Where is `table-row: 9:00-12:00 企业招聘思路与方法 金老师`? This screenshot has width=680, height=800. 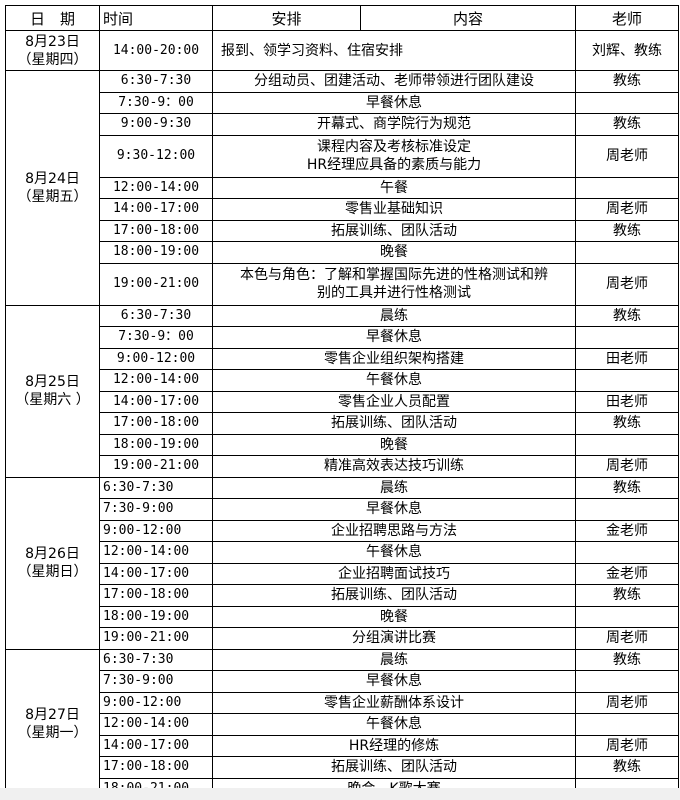
table-row: 9:00-12:00 企业招聘思路与方法 金老师 is located at coordinates (342, 530).